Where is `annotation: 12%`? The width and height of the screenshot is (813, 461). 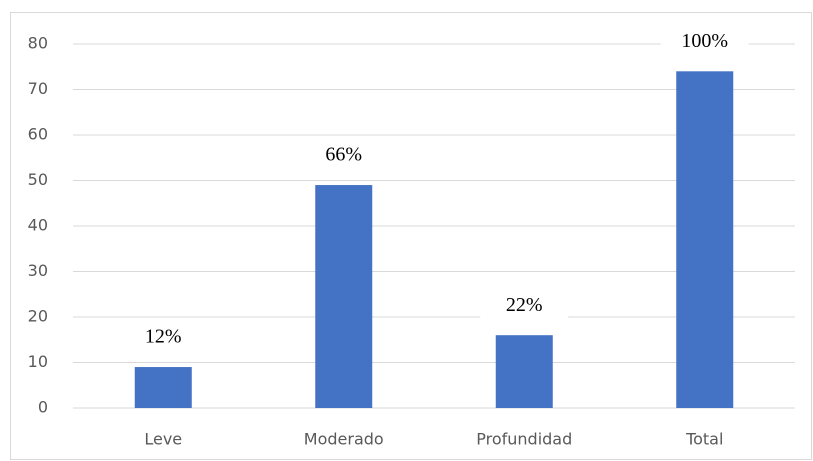 annotation: 12% is located at coordinates (163, 337).